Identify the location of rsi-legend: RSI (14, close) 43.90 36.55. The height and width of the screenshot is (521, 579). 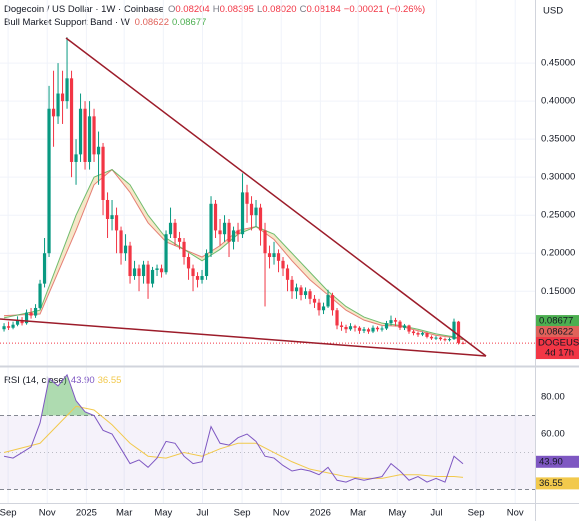
(62, 380).